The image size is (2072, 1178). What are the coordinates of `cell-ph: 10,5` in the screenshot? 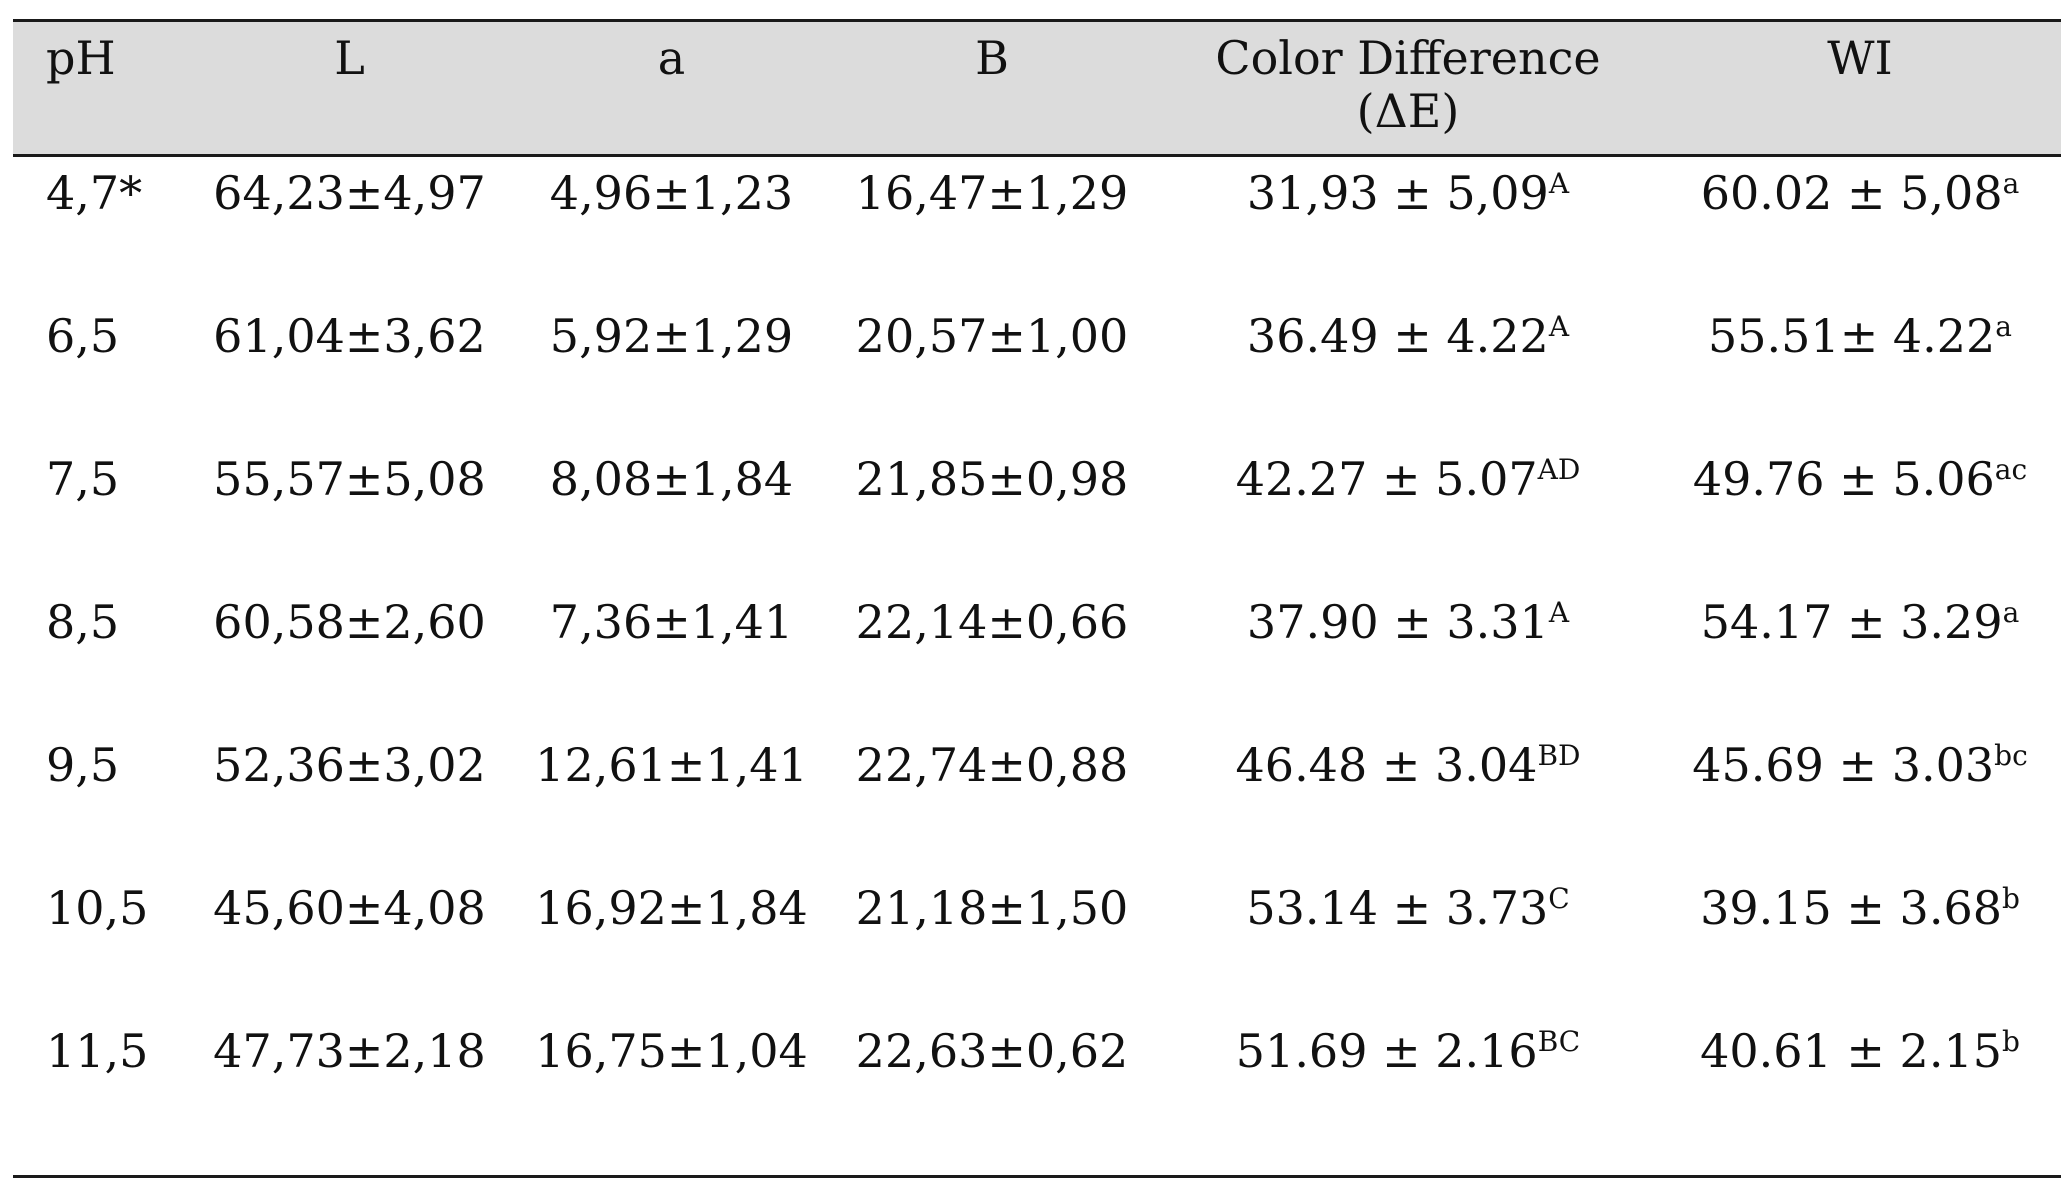 It's located at (97, 908).